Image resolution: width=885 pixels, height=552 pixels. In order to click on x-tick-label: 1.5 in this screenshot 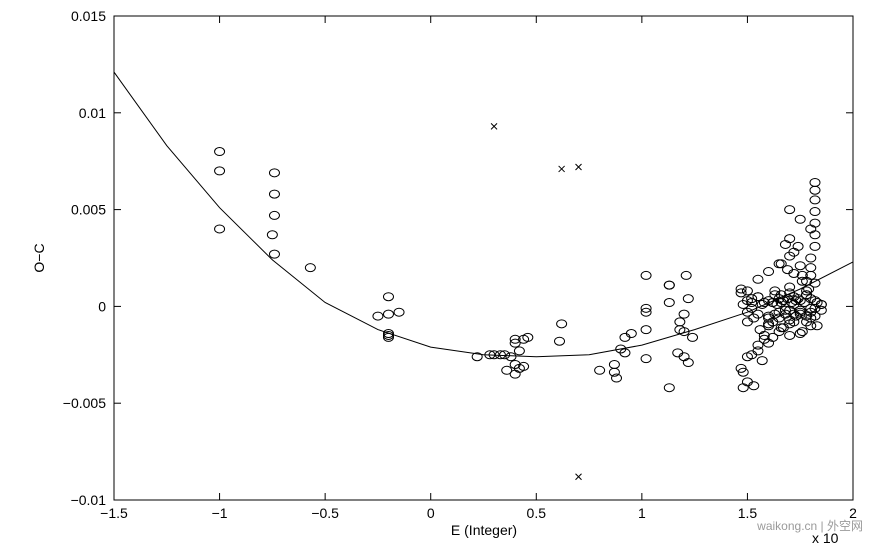, I will do `click(748, 513)`.